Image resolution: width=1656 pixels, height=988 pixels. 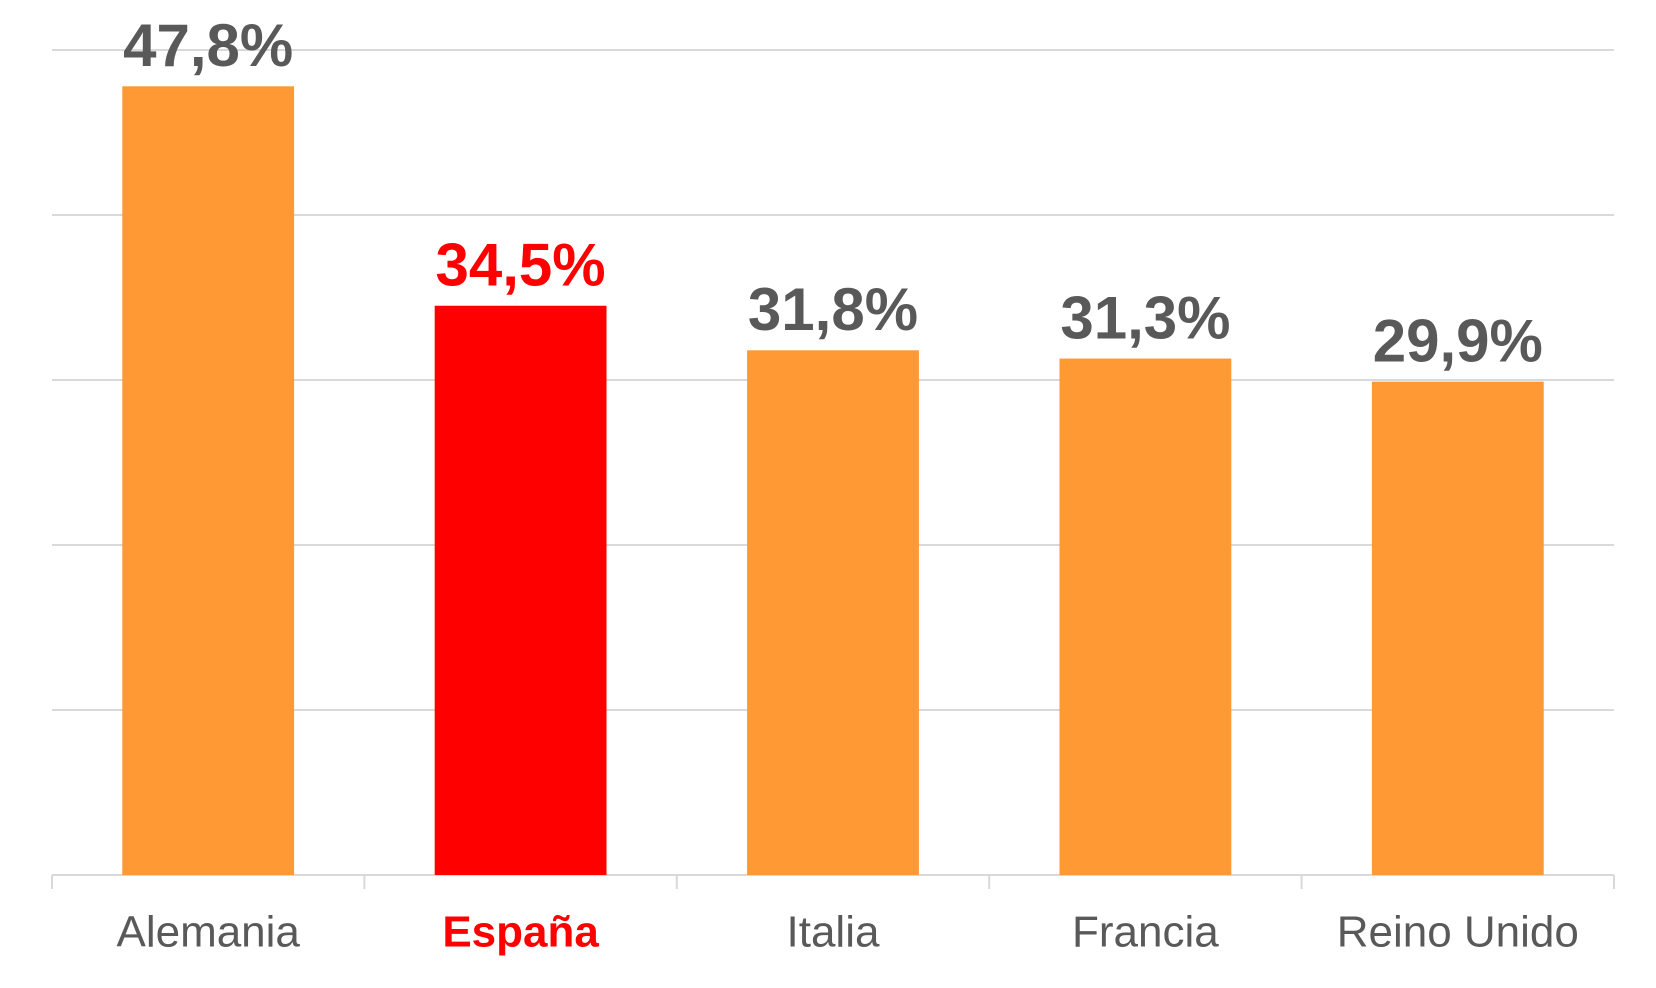 What do you see at coordinates (833, 932) in the screenshot?
I see `x-tick-label: Italia` at bounding box center [833, 932].